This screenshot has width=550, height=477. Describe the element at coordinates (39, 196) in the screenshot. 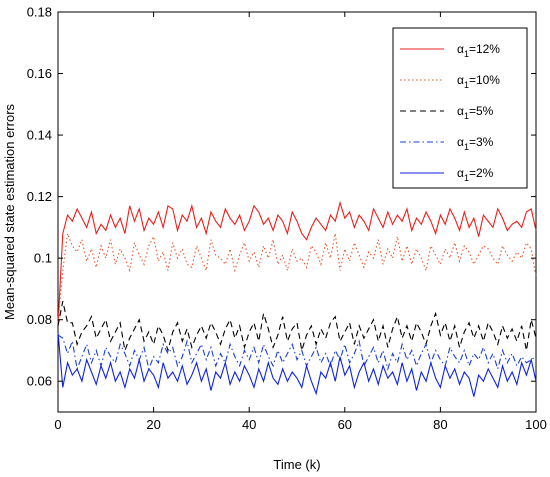

I see `y-tick-label: 0.12` at that location.